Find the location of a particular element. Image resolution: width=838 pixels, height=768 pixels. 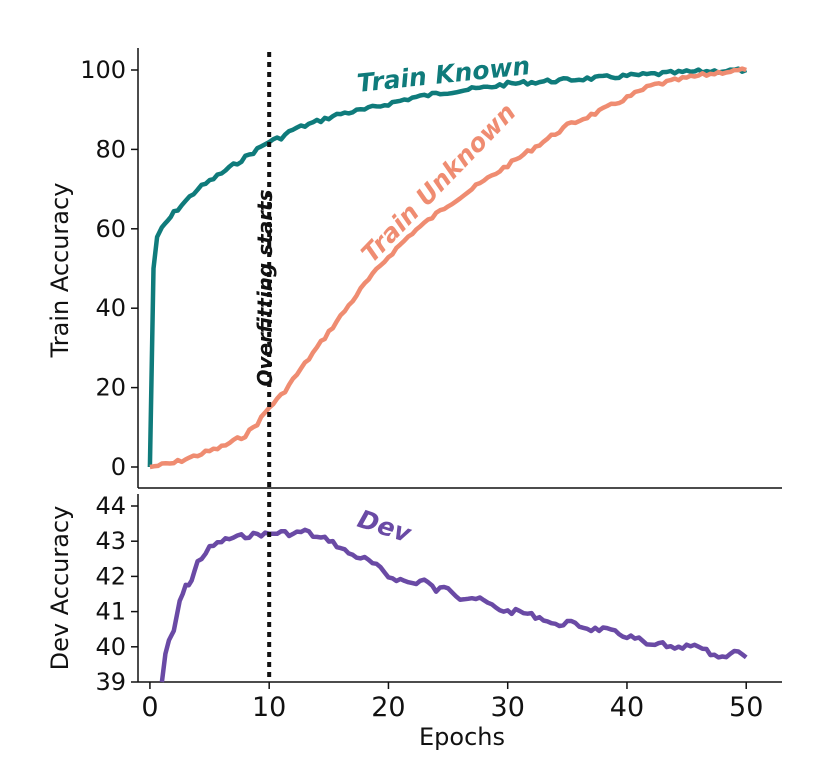

dev-y-tick-label: 44 is located at coordinates (110, 506).